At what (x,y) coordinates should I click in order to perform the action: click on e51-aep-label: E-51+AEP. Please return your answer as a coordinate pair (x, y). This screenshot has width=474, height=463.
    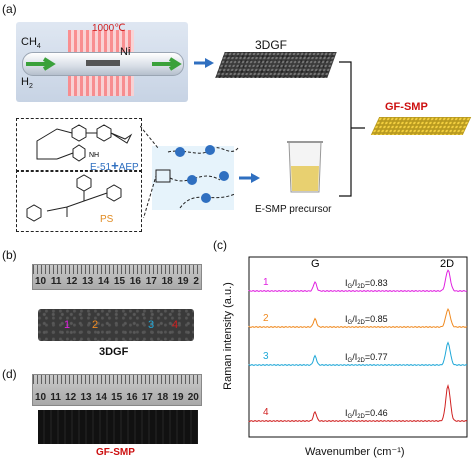
    Looking at the image, I should click on (114, 165).